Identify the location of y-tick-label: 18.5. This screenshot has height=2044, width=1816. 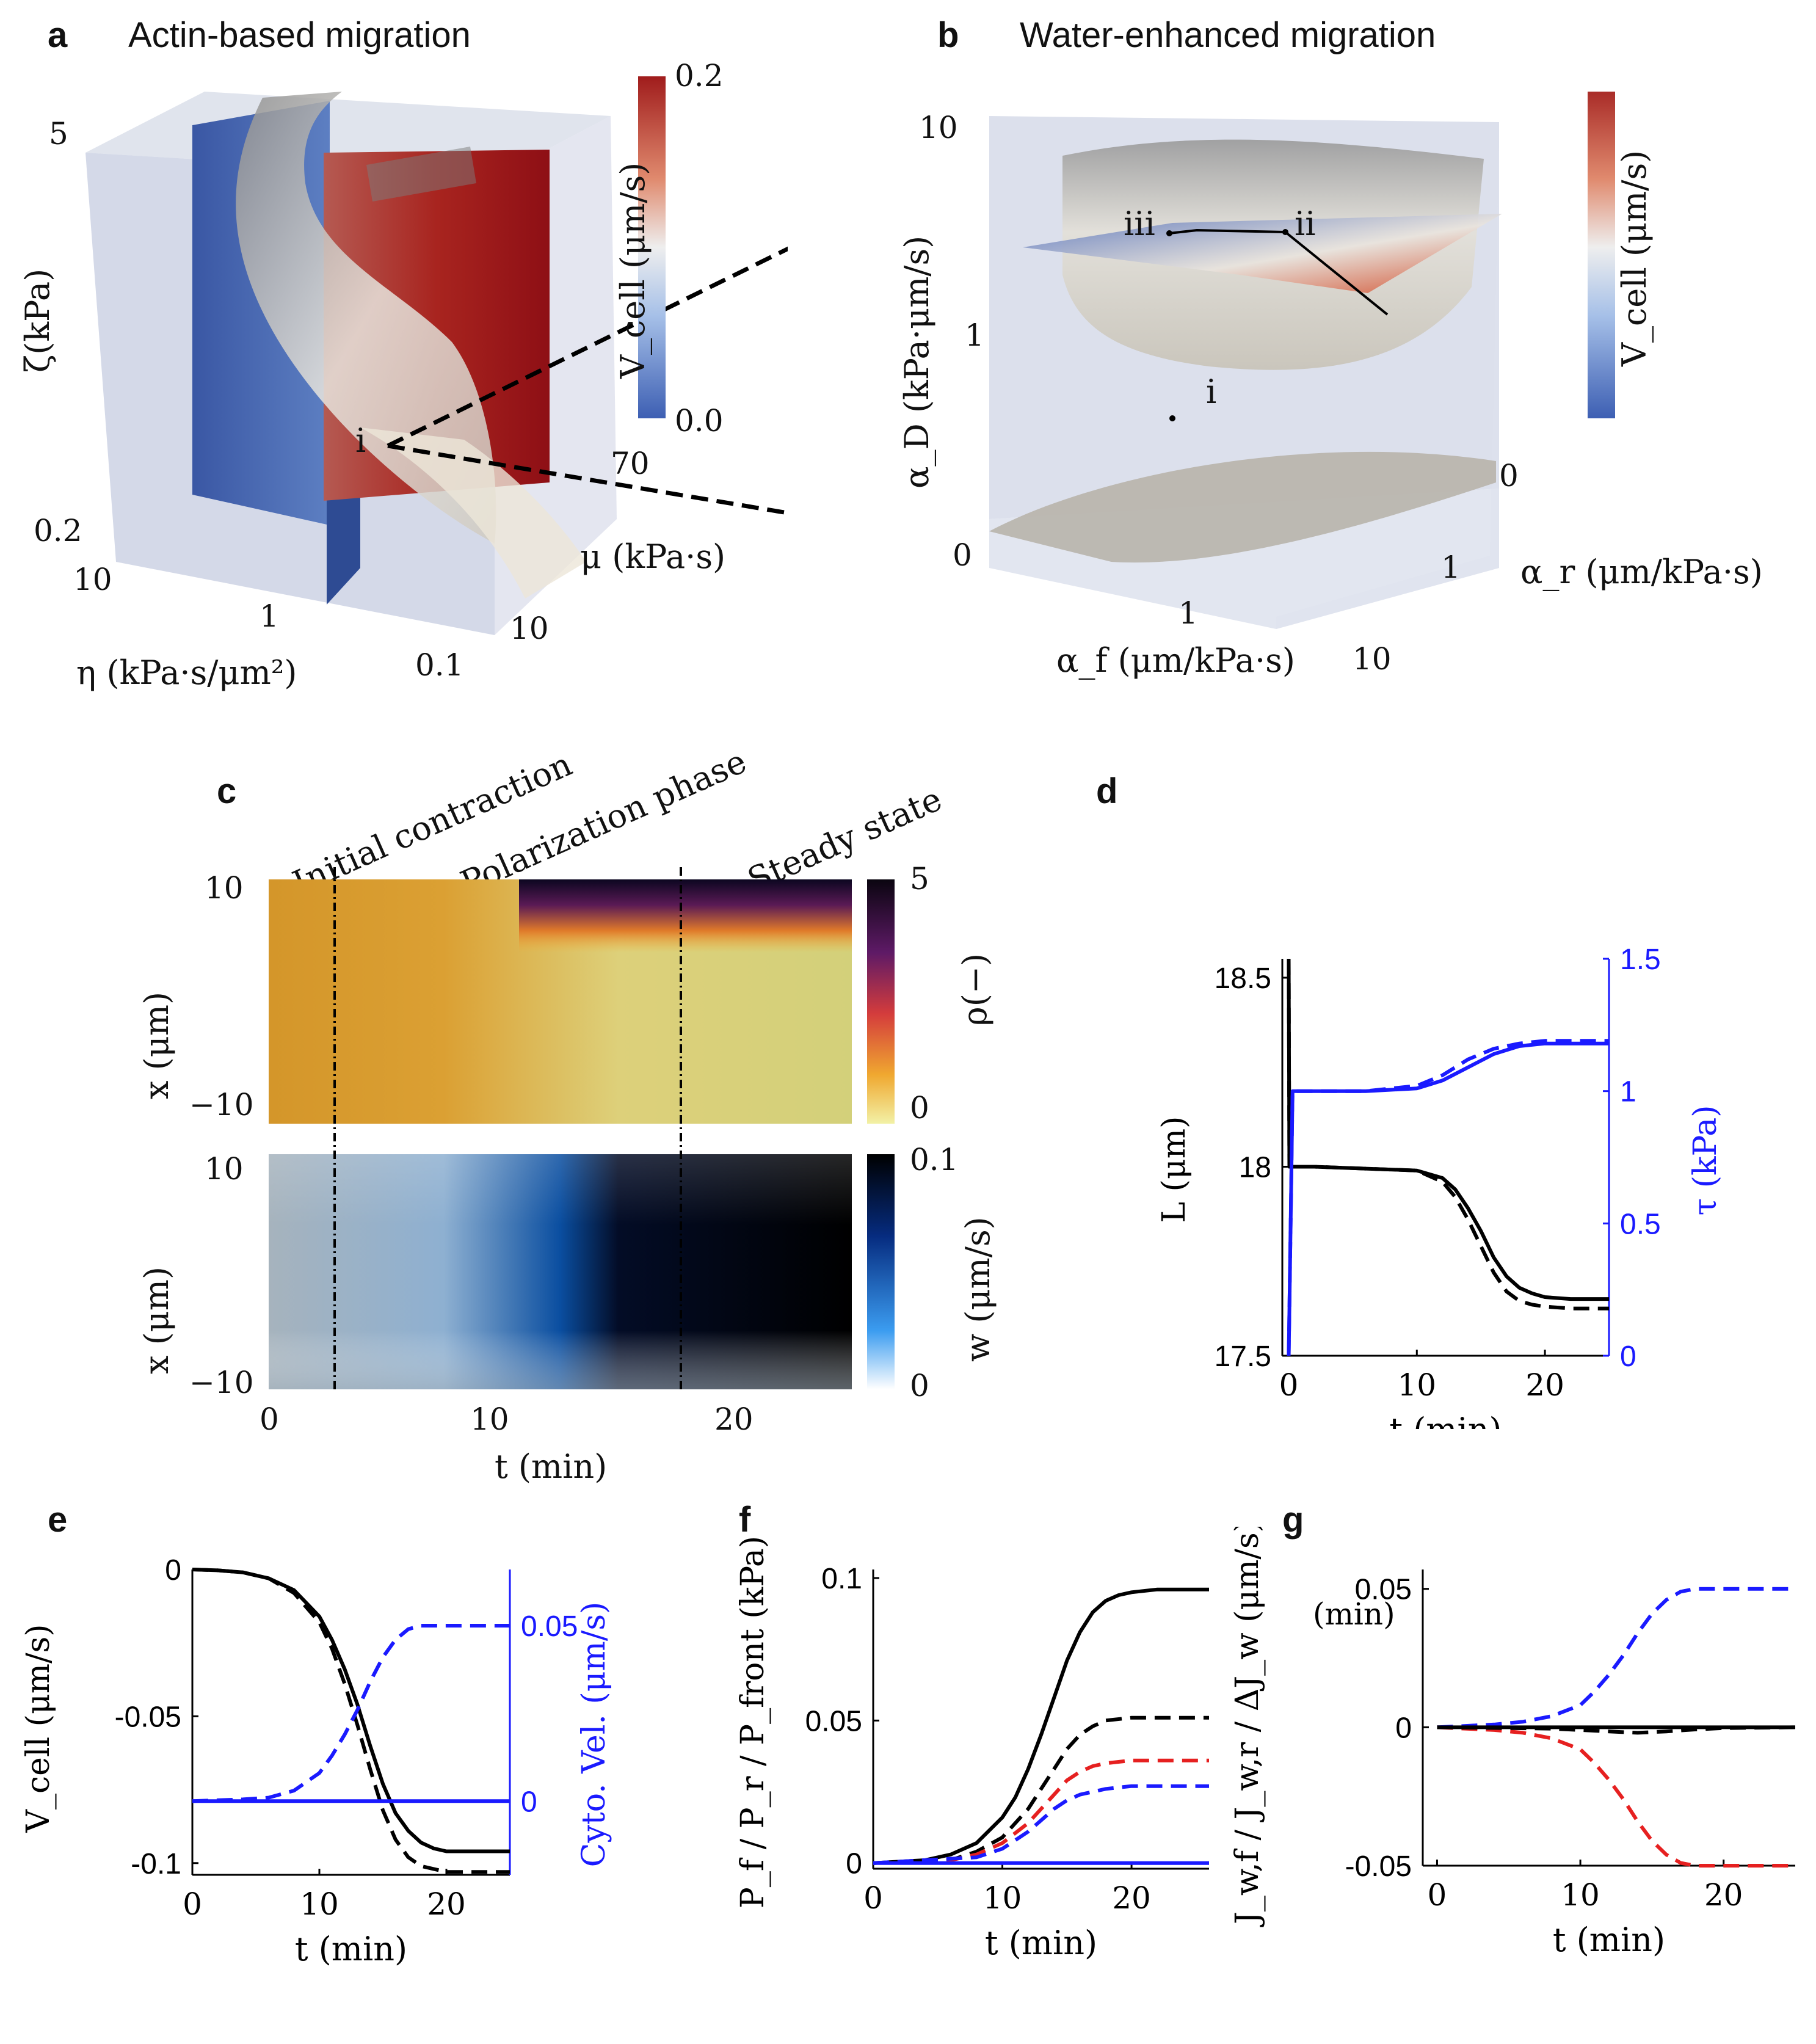
(1243, 979).